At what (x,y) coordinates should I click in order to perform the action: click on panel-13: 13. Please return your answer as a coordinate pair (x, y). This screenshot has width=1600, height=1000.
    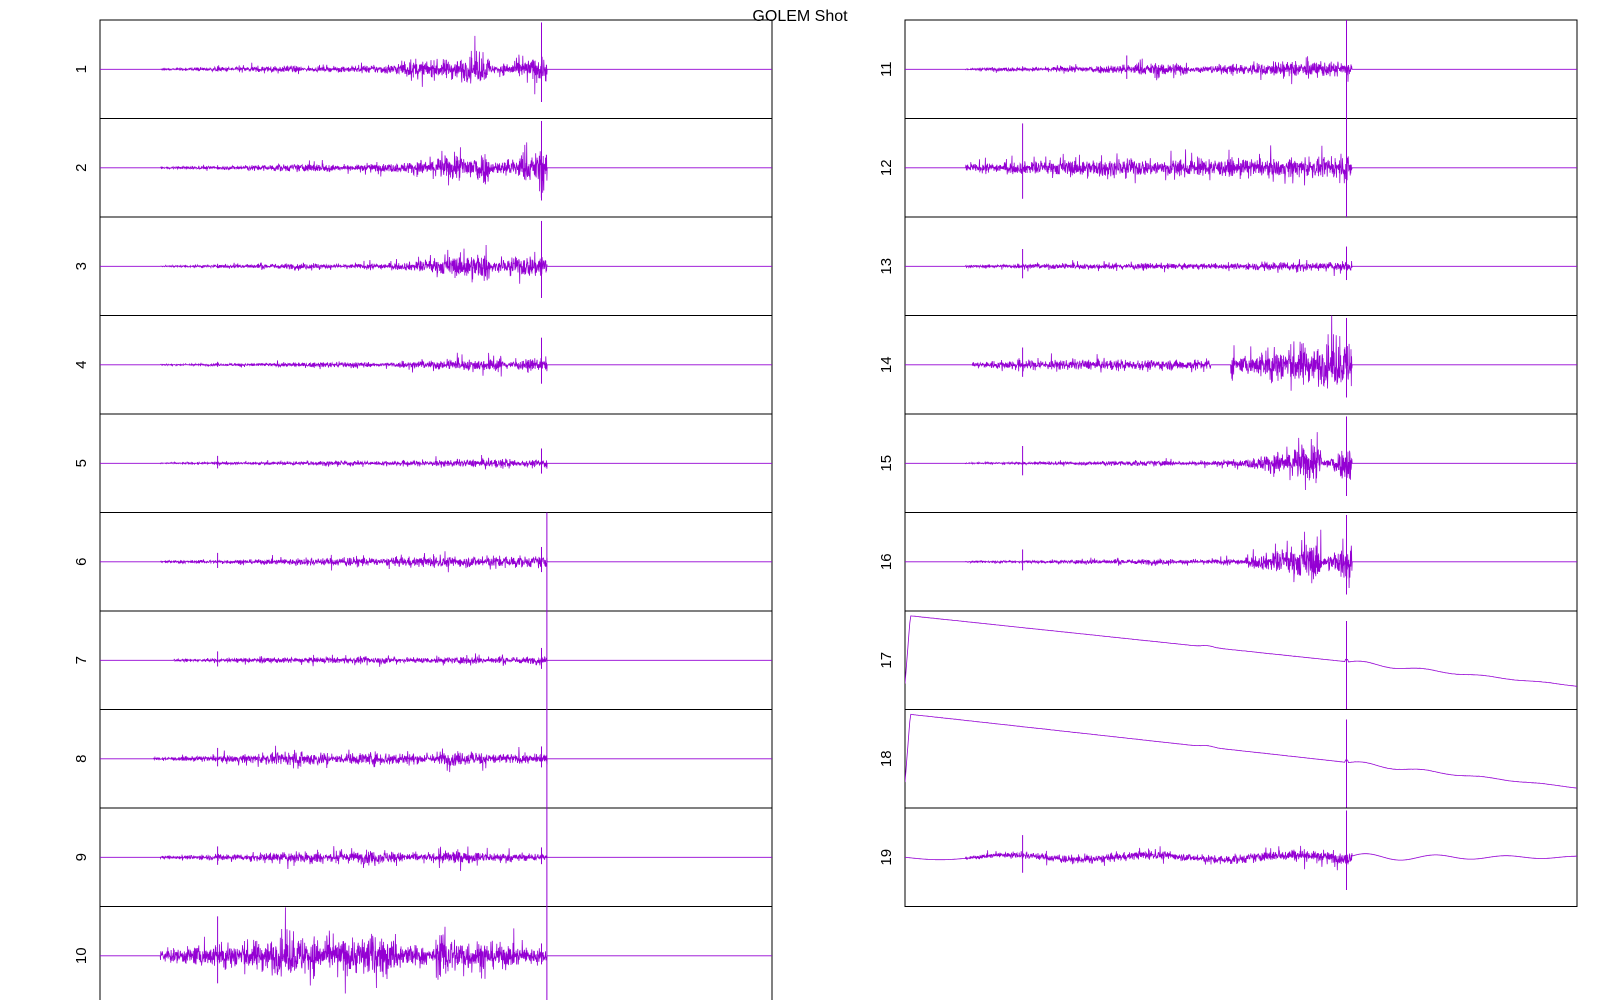
    Looking at the image, I should click on (1228, 266).